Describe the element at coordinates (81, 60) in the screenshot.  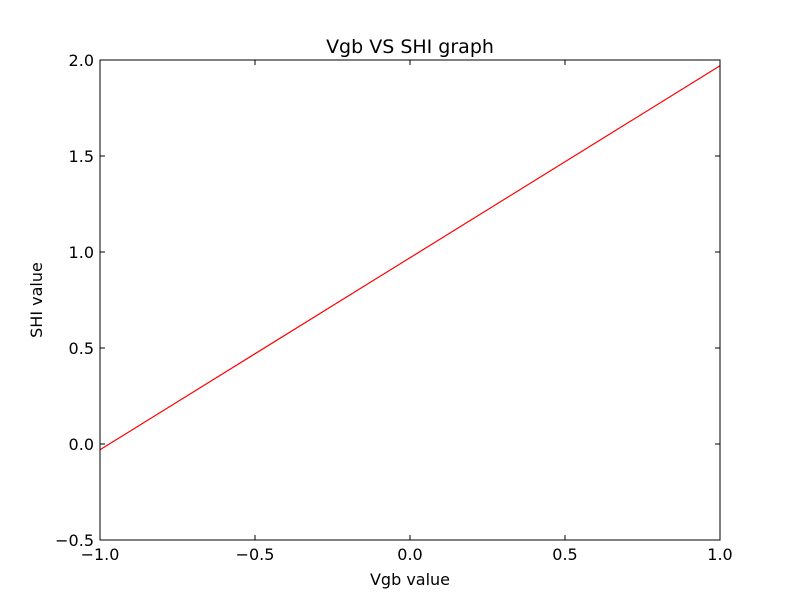
I see `y-tick-label: 2.0` at that location.